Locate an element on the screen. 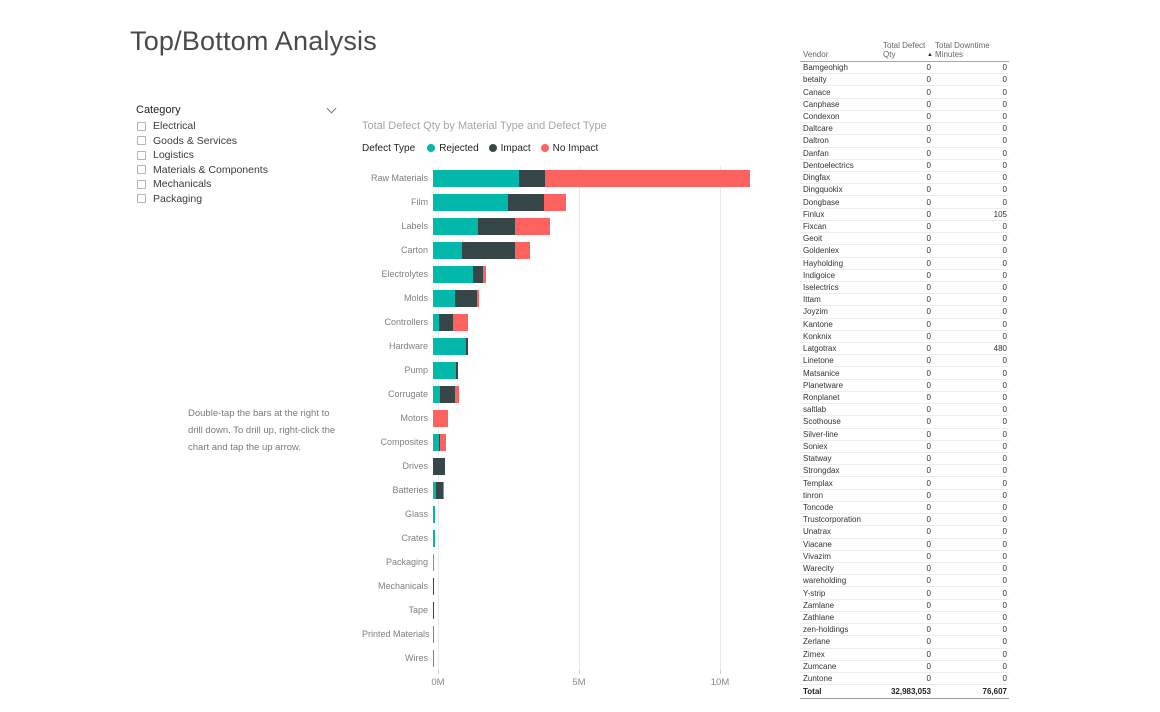 The image size is (1160, 712). table-row: Bamgeohigh 0 0 is located at coordinates (904, 68).